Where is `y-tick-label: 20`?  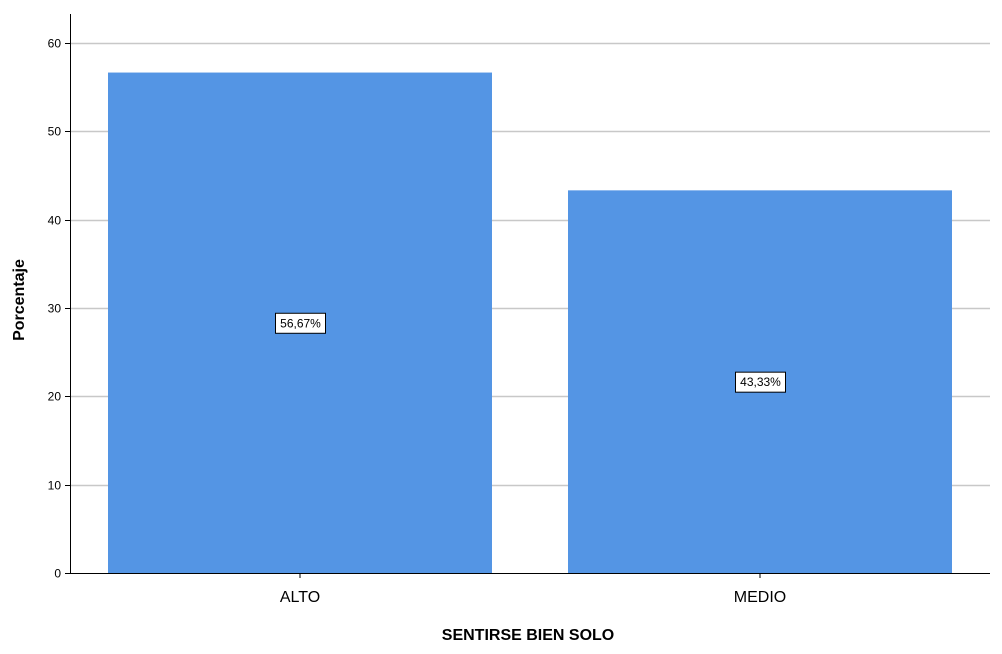 y-tick-label: 20 is located at coordinates (55, 397).